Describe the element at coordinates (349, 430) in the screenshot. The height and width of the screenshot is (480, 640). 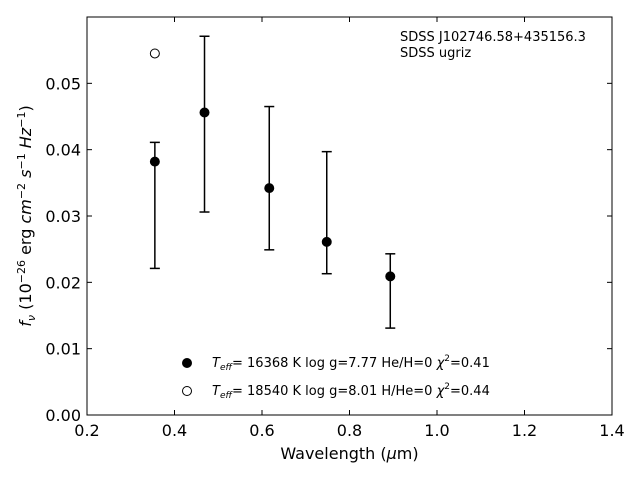
I see `x-tick-label: 0.8` at that location.